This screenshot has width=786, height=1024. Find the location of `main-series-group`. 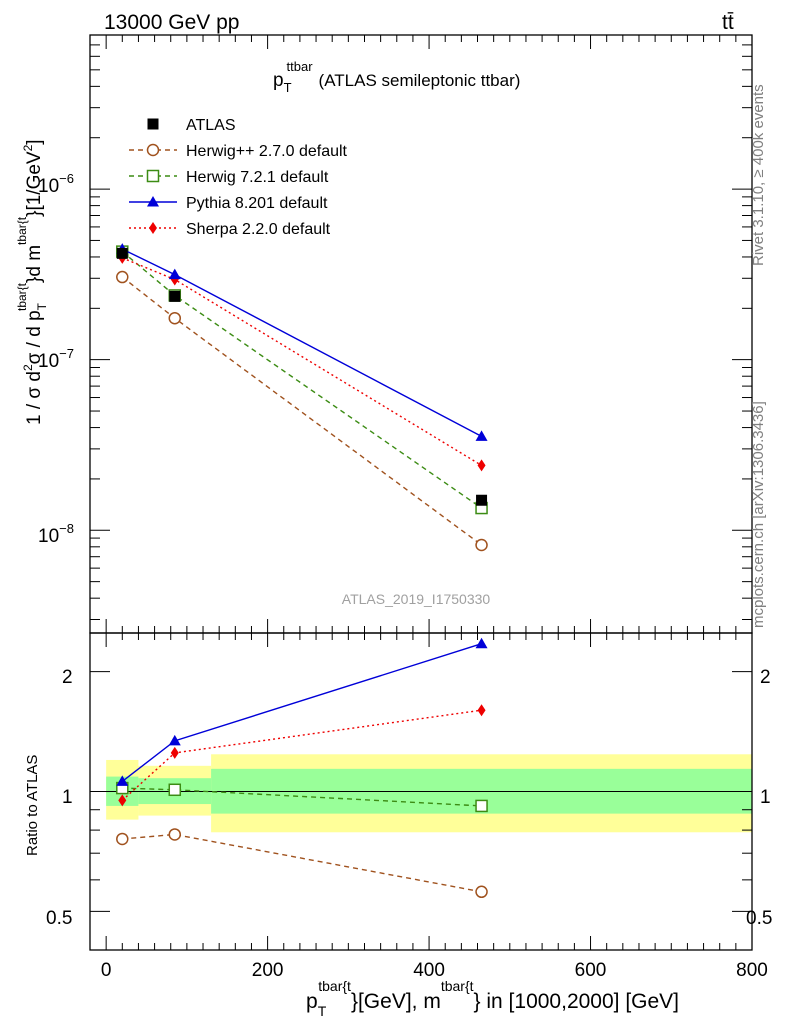

main-series-group is located at coordinates (302, 397).